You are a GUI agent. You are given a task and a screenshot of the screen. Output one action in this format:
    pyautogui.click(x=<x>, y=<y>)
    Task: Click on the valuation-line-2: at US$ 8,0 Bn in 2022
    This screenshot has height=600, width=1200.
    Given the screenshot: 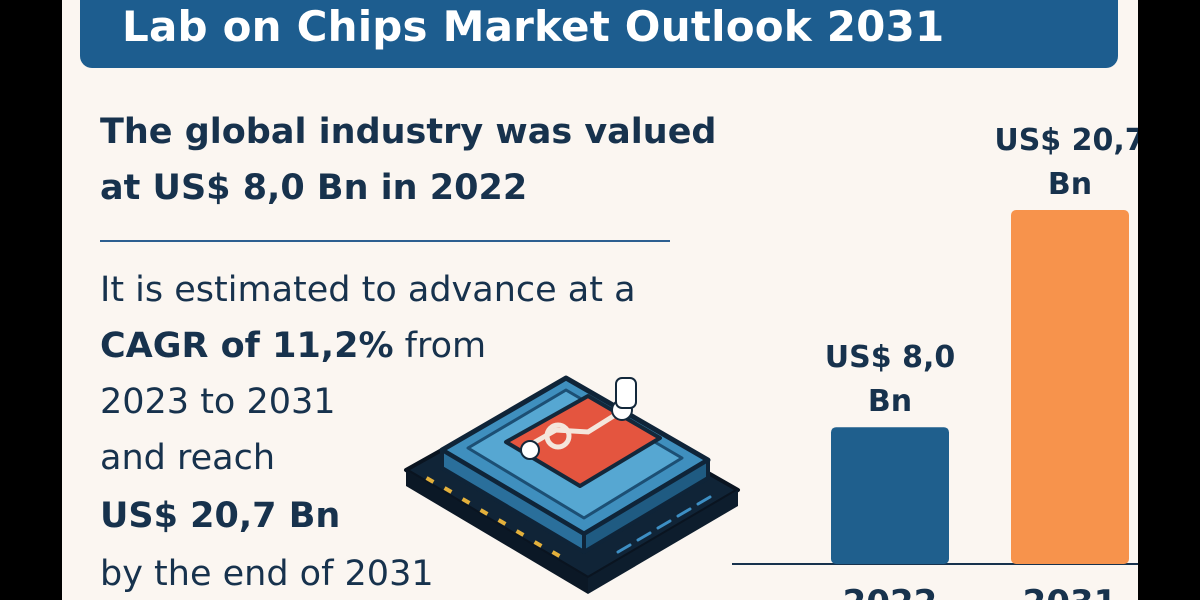 What is the action you would take?
    pyautogui.click(x=314, y=188)
    